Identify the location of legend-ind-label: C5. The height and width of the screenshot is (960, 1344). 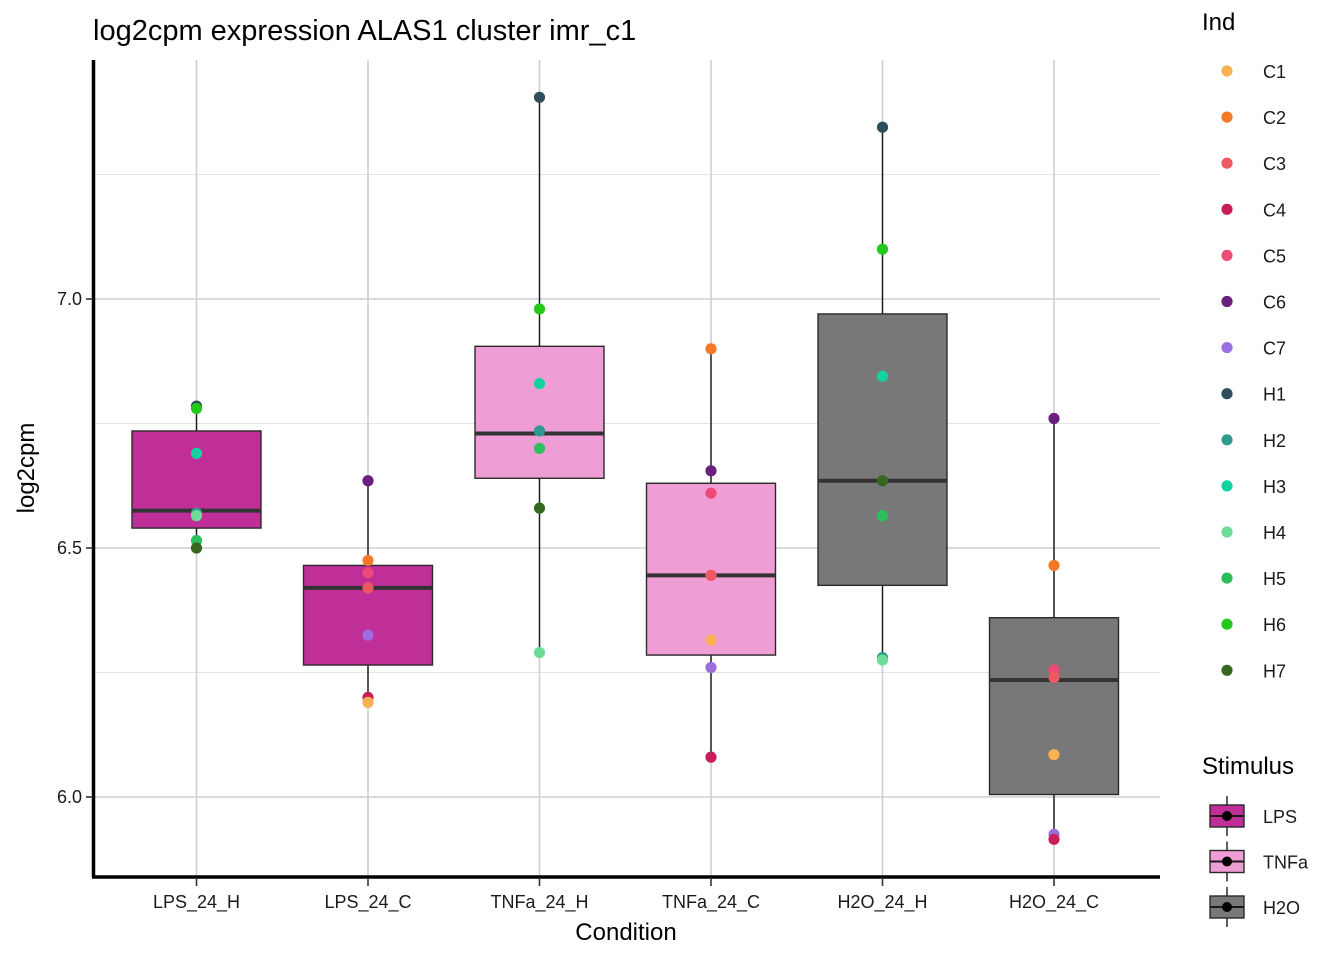
(1274, 256).